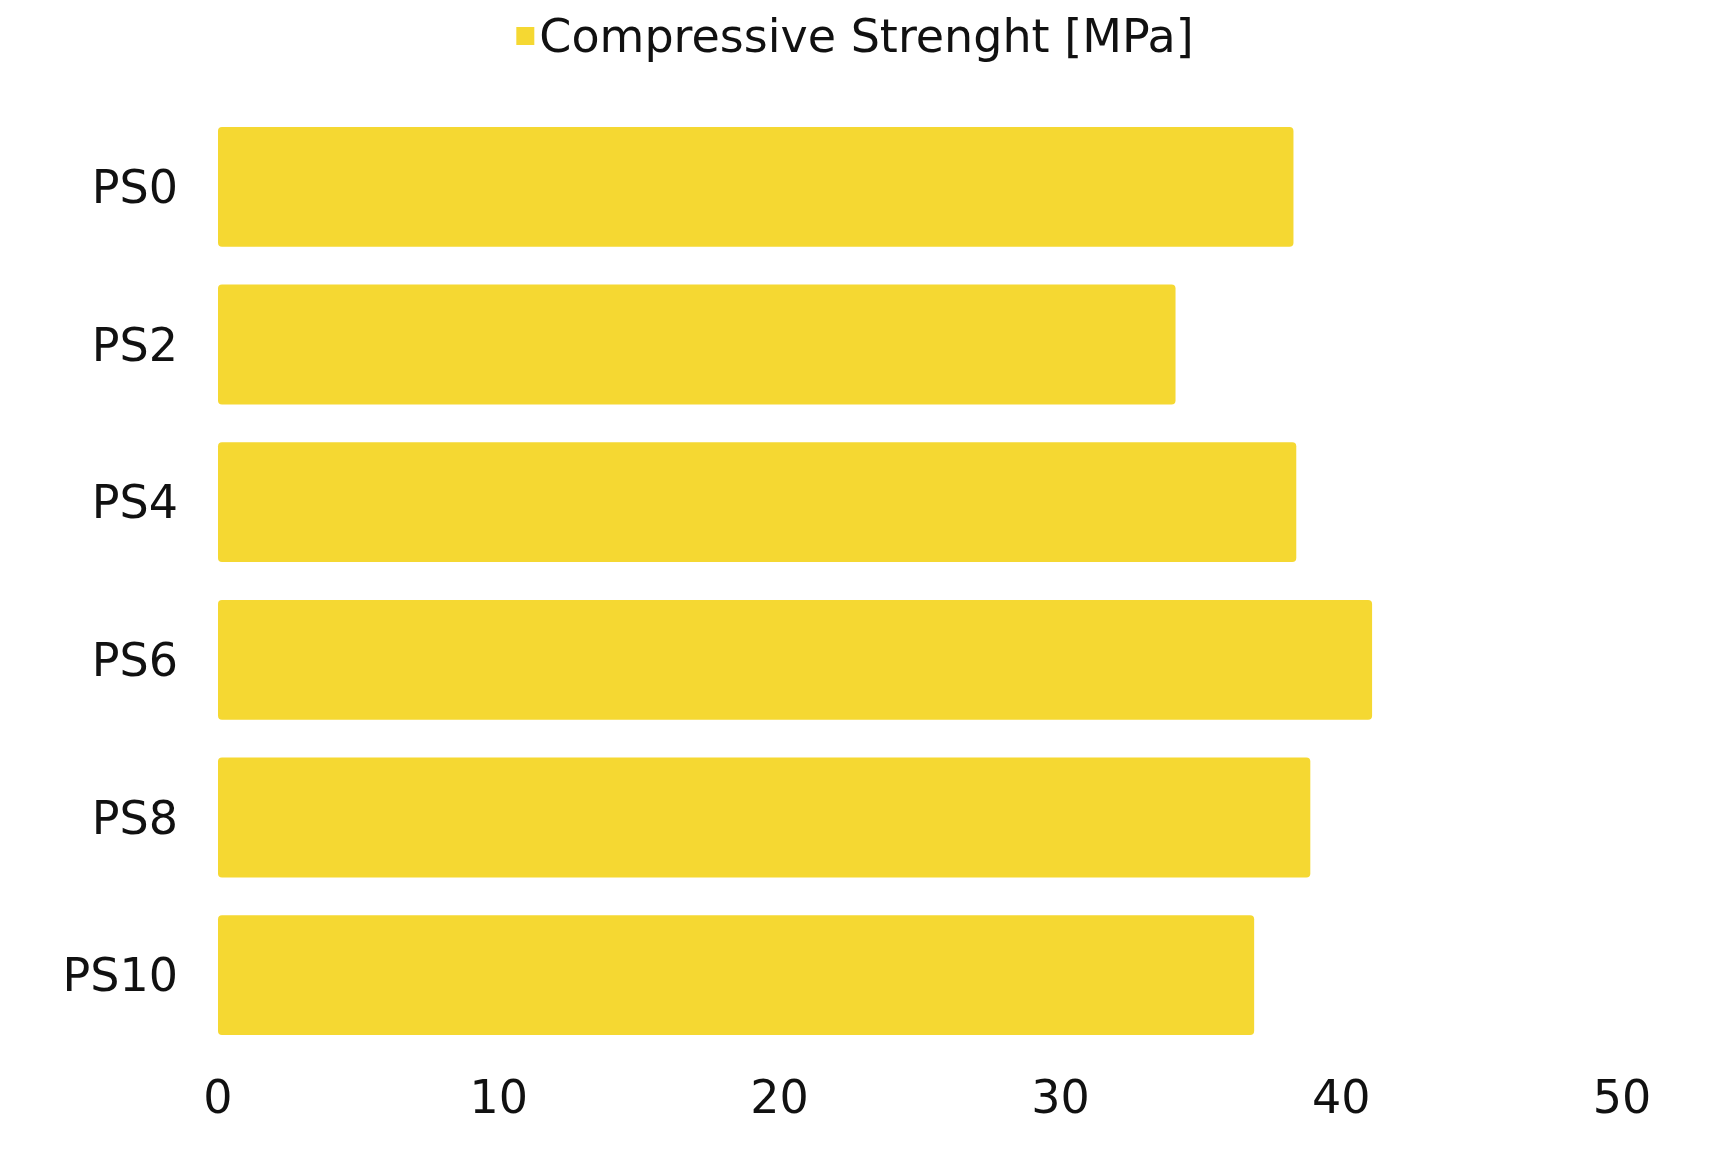 This screenshot has width=1710, height=1152. What do you see at coordinates (779, 1097) in the screenshot?
I see `x-tick-label: 20` at bounding box center [779, 1097].